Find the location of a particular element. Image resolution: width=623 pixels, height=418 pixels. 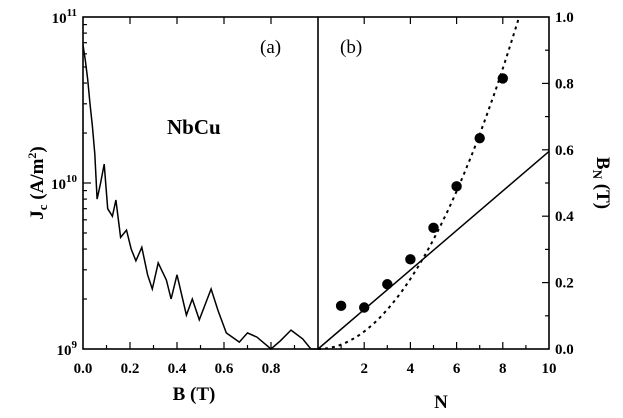

x-tick-label-a: 0.4 is located at coordinates (177, 369).